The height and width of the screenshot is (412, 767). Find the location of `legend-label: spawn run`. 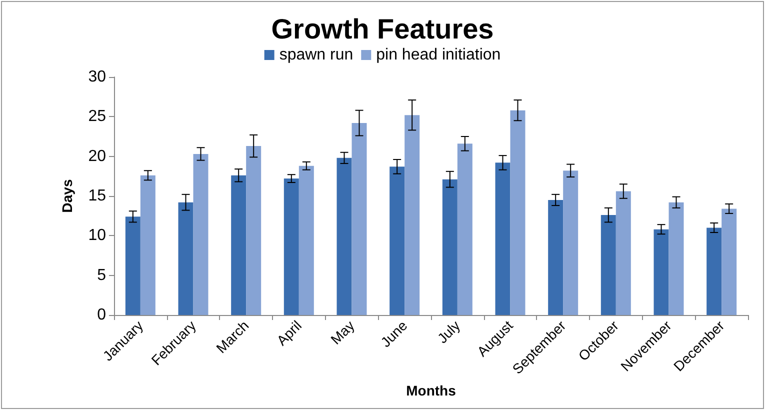

legend-label: spawn run is located at coordinates (316, 55).